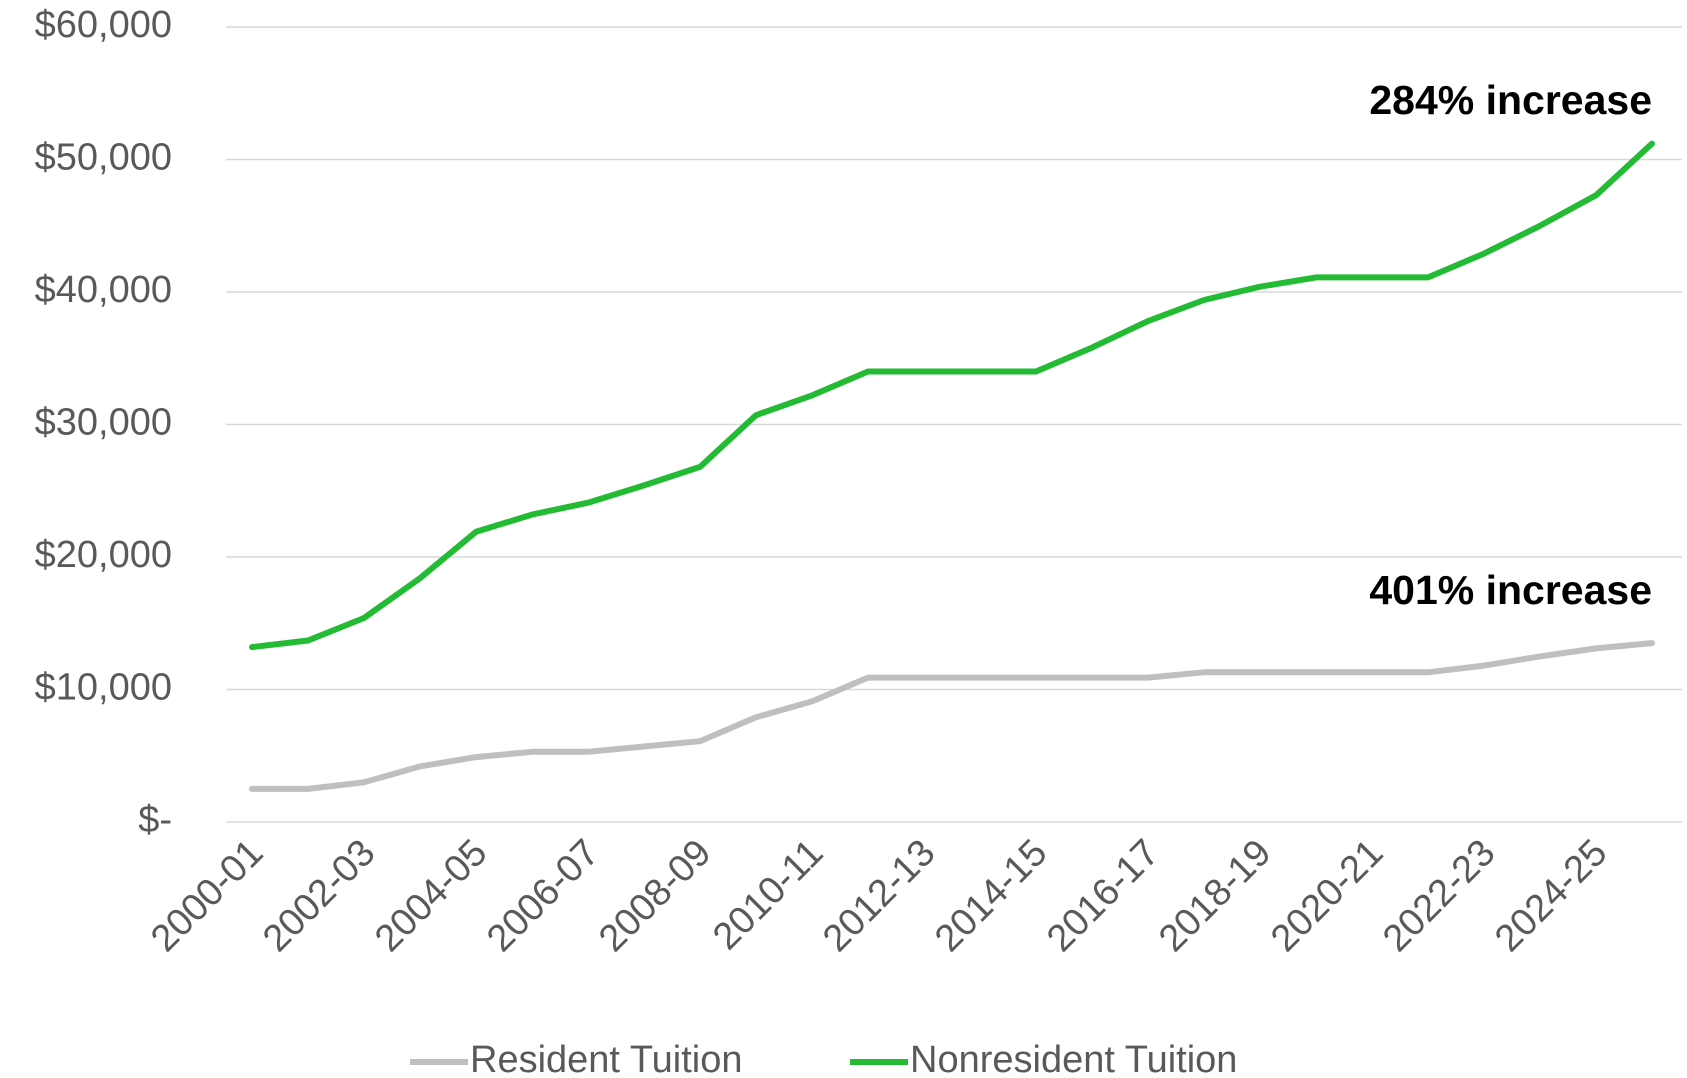  Describe the element at coordinates (103, 25) in the screenshot. I see `y-tick-label: $60,000` at that location.